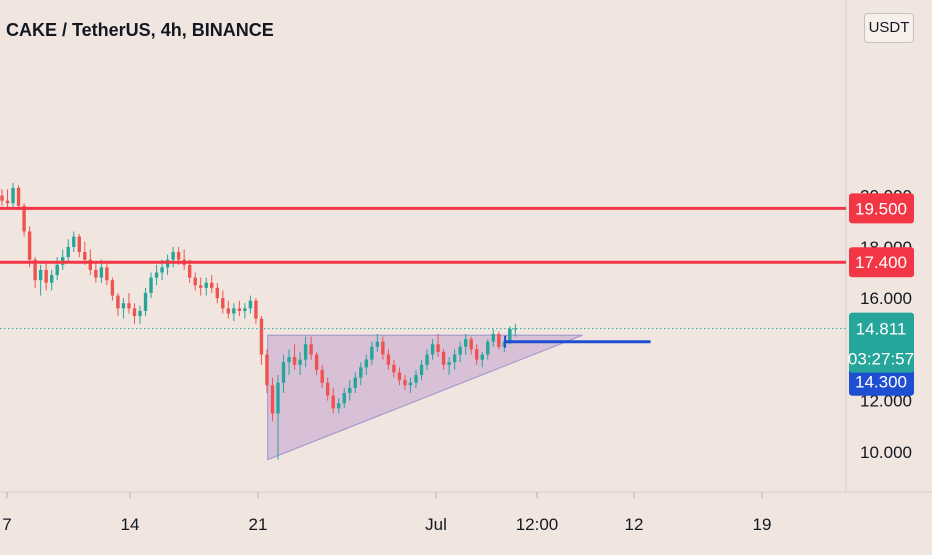 This screenshot has width=932, height=555. I want to click on resistance-lower-label: 17.400, so click(881, 262).